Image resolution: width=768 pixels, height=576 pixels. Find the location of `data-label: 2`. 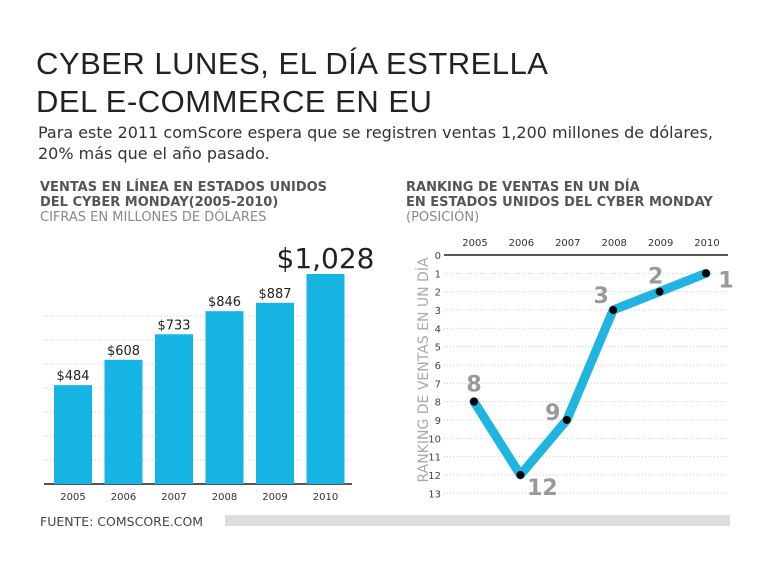

data-label: 2 is located at coordinates (655, 277).